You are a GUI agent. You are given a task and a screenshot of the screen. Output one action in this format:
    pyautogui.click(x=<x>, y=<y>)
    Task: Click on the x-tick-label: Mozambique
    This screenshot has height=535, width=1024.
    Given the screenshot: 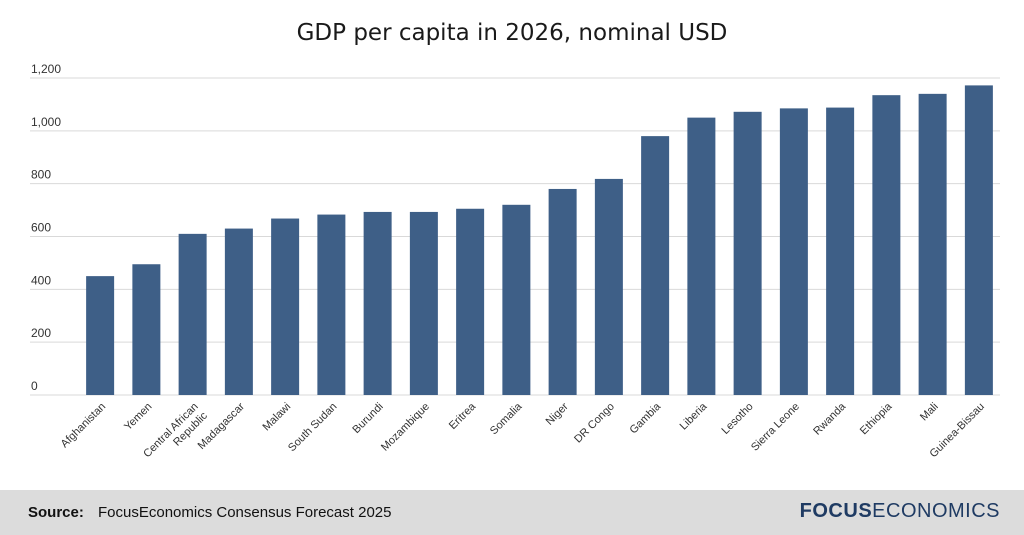 What is the action you would take?
    pyautogui.click(x=405, y=427)
    